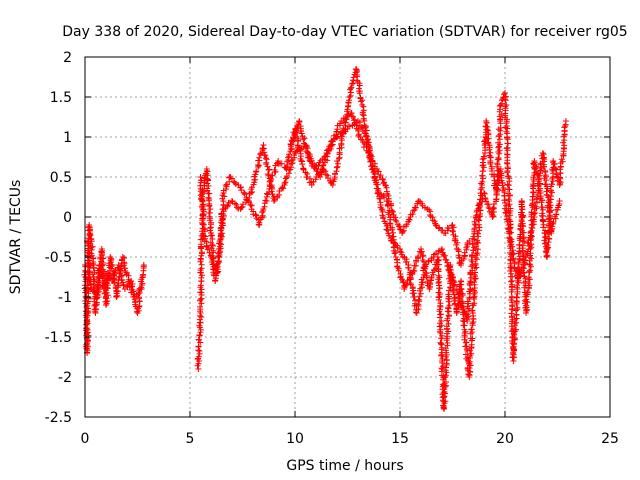 This screenshot has height=480, width=640. I want to click on y-tick-label: -1.5, so click(58, 338).